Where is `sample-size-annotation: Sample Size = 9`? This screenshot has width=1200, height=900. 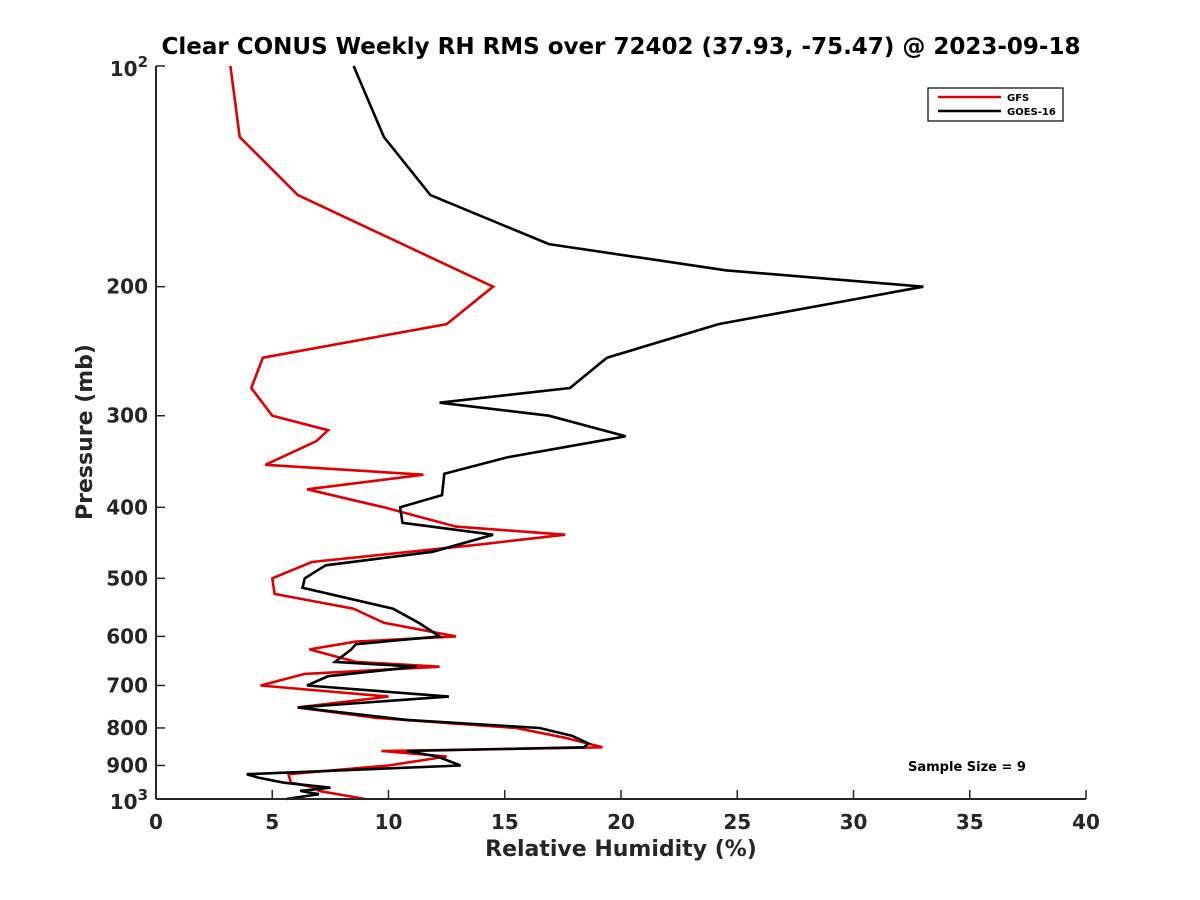 sample-size-annotation: Sample Size = 9 is located at coordinates (967, 767).